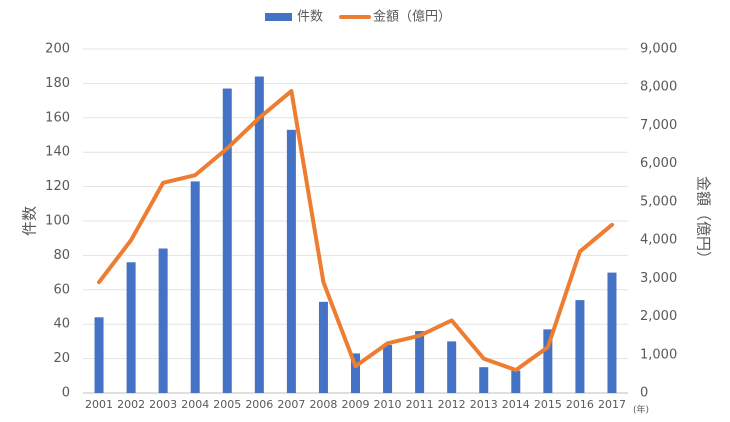 The image size is (730, 422). Describe the element at coordinates (658, 87) in the screenshot. I see `y2-tick-label: 8,000` at that location.